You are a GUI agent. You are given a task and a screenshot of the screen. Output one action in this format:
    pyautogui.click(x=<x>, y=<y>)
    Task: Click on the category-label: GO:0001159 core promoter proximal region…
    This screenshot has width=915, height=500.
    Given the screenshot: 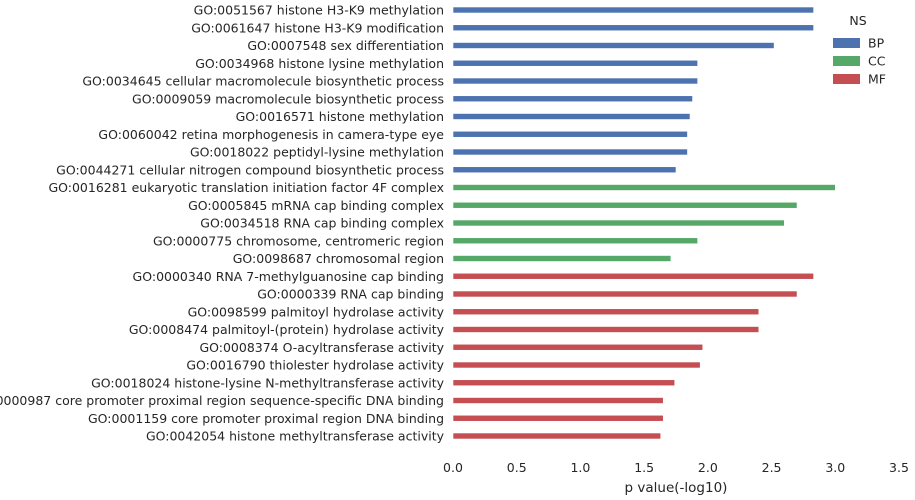 What is the action you would take?
    pyautogui.click(x=266, y=418)
    